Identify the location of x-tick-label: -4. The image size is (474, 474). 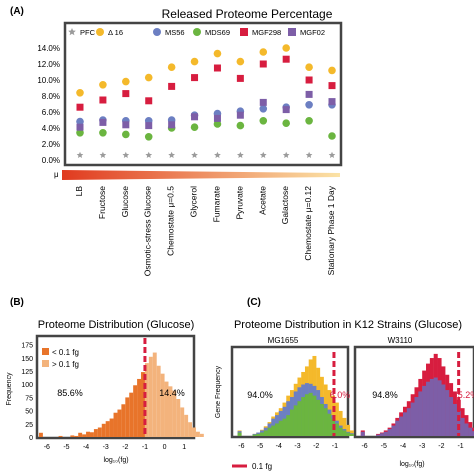
(86, 447).